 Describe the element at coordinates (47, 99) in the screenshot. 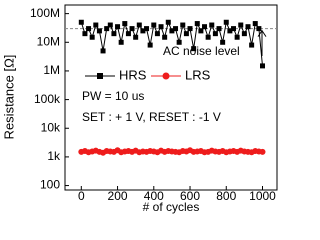

I see `y-tick-label: 100k` at that location.